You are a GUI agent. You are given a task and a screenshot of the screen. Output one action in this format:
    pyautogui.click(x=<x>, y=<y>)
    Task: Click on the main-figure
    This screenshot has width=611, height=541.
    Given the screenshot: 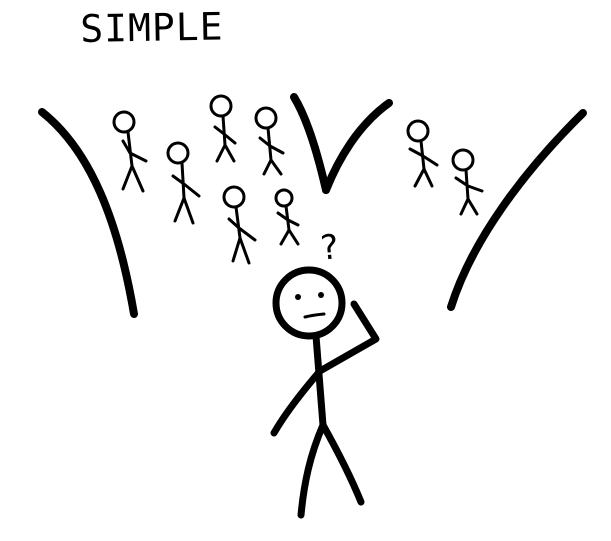 What is the action you would take?
    pyautogui.click(x=325, y=392)
    